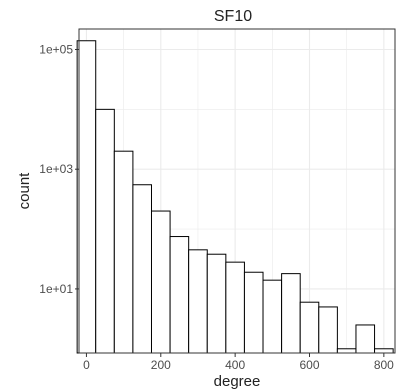  What do you see at coordinates (86, 365) in the screenshot?
I see `x-tick-label: 0` at bounding box center [86, 365].